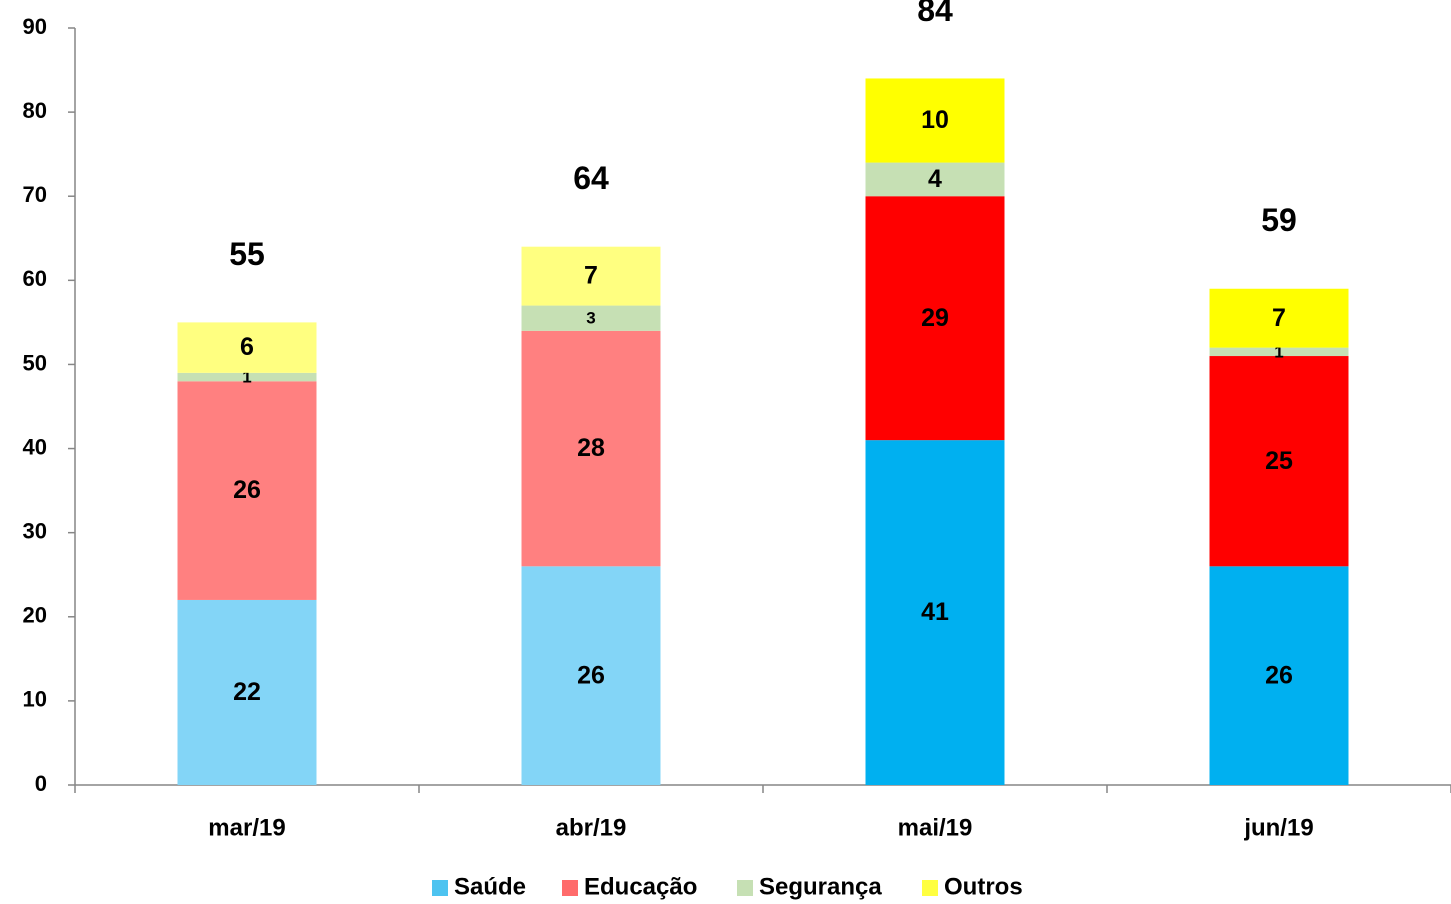 The width and height of the screenshot is (1451, 904). Describe the element at coordinates (591, 178) in the screenshot. I see `total-label: 64` at that location.